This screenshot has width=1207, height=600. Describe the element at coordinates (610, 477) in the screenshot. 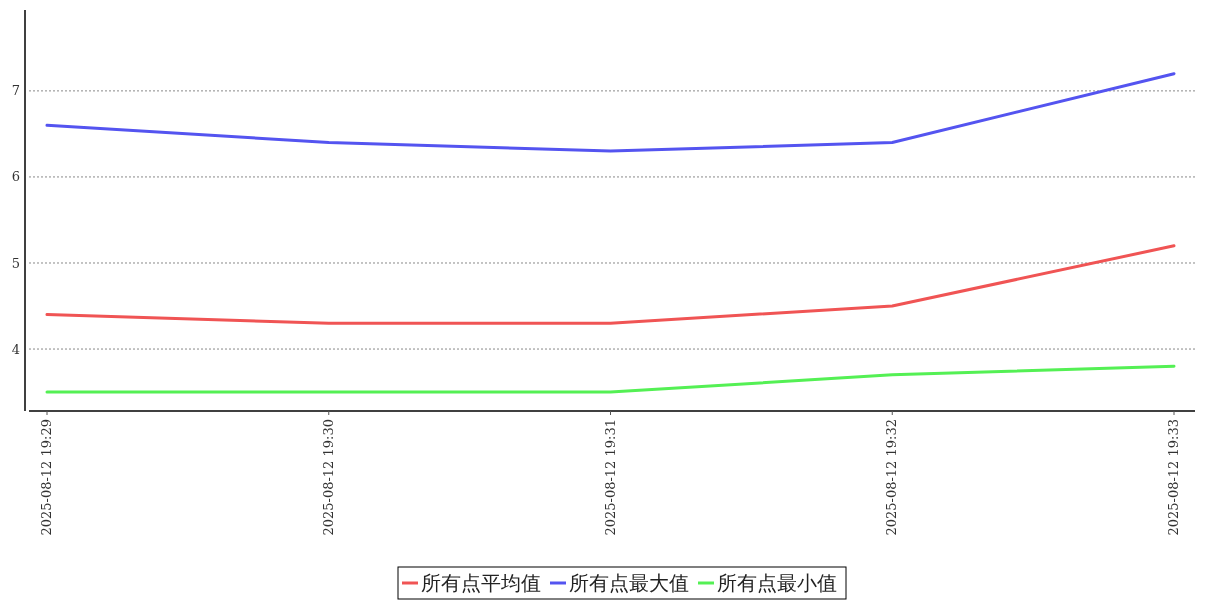

I see `x-tick-label: 2025-08-12 19:31` at that location.